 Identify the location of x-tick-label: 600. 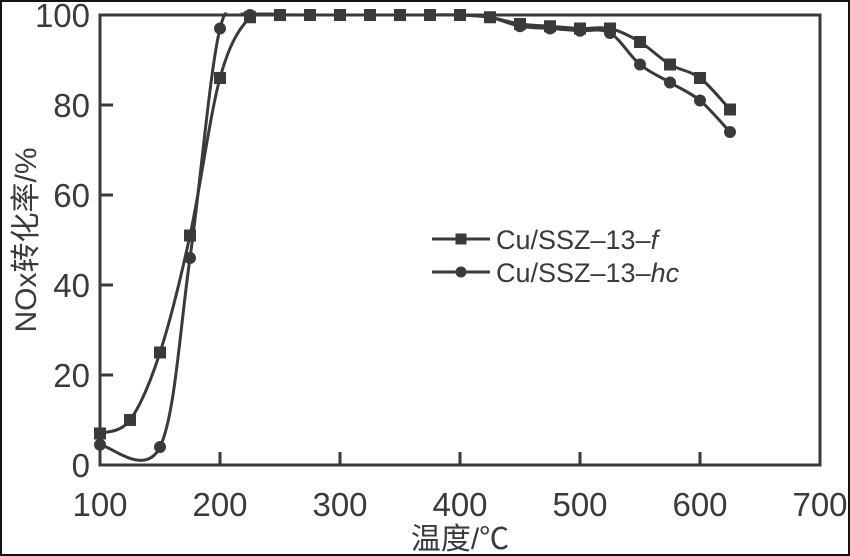
(699, 504).